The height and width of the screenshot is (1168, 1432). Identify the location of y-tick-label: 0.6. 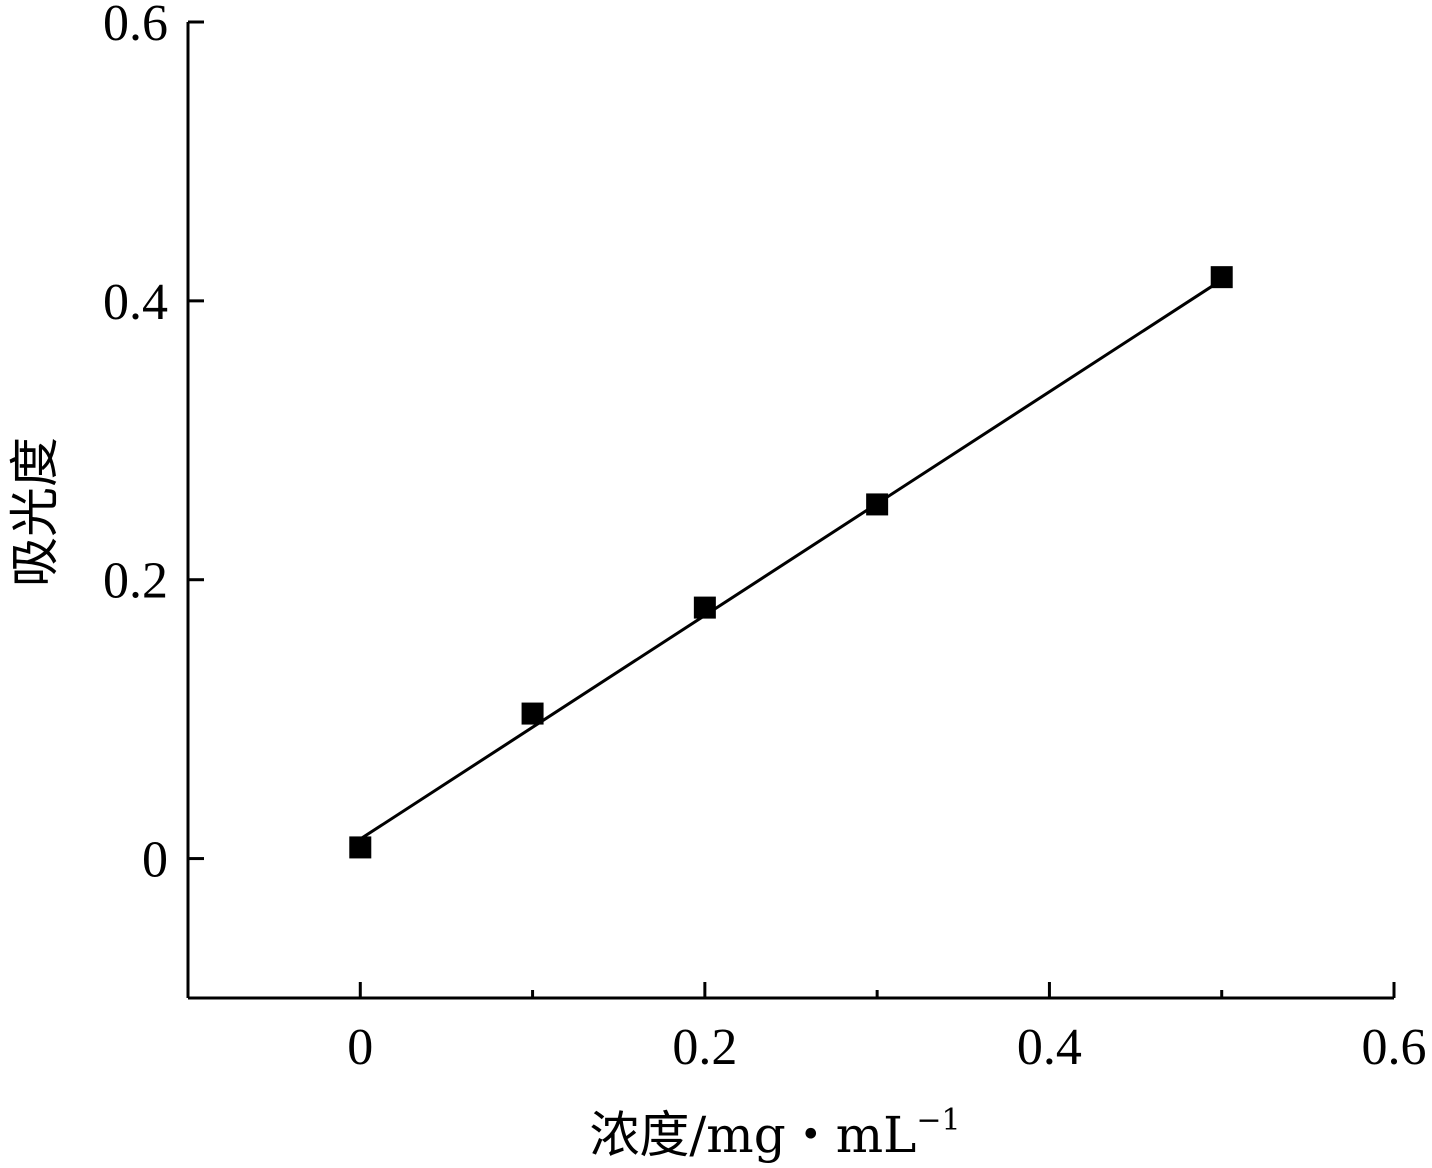
(135, 26).